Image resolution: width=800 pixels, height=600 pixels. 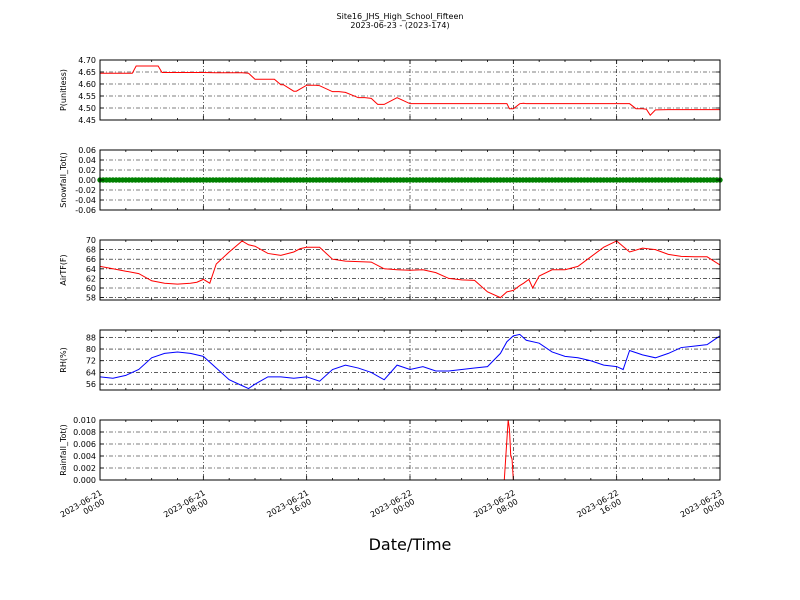 I want to click on y-tick-label: 4.55, so click(x=87, y=96).